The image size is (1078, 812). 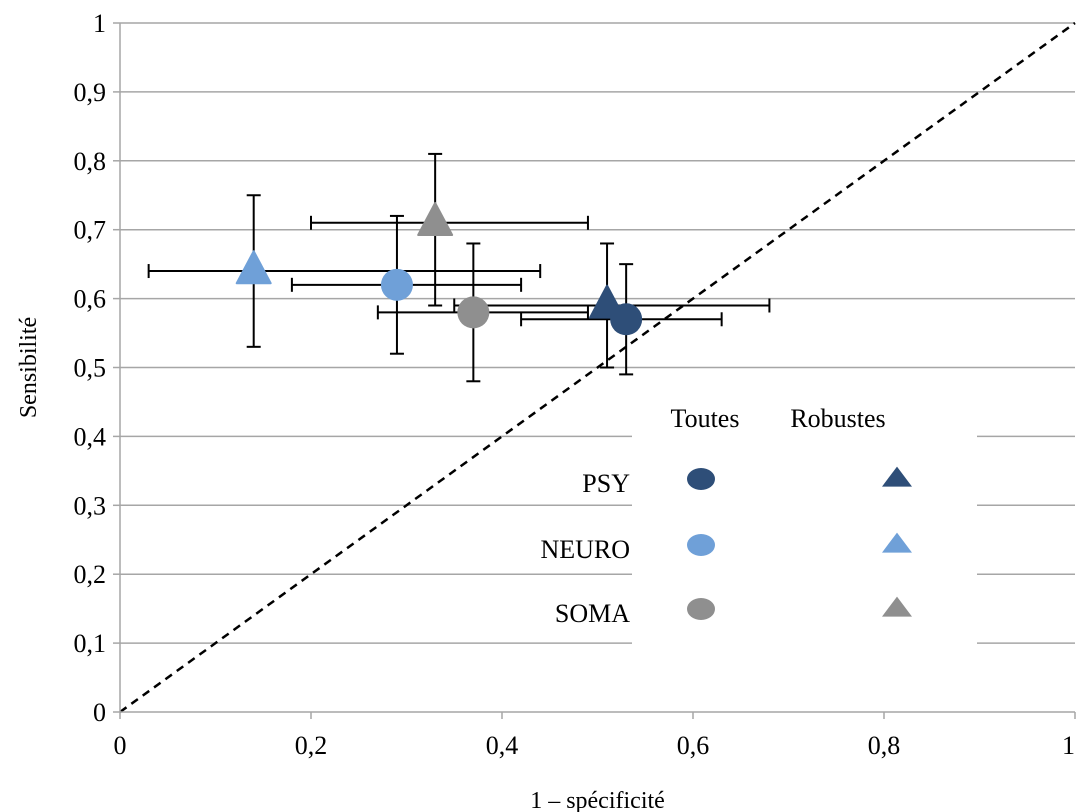 I want to click on x-tick-label: 0,4, so click(x=502, y=745).